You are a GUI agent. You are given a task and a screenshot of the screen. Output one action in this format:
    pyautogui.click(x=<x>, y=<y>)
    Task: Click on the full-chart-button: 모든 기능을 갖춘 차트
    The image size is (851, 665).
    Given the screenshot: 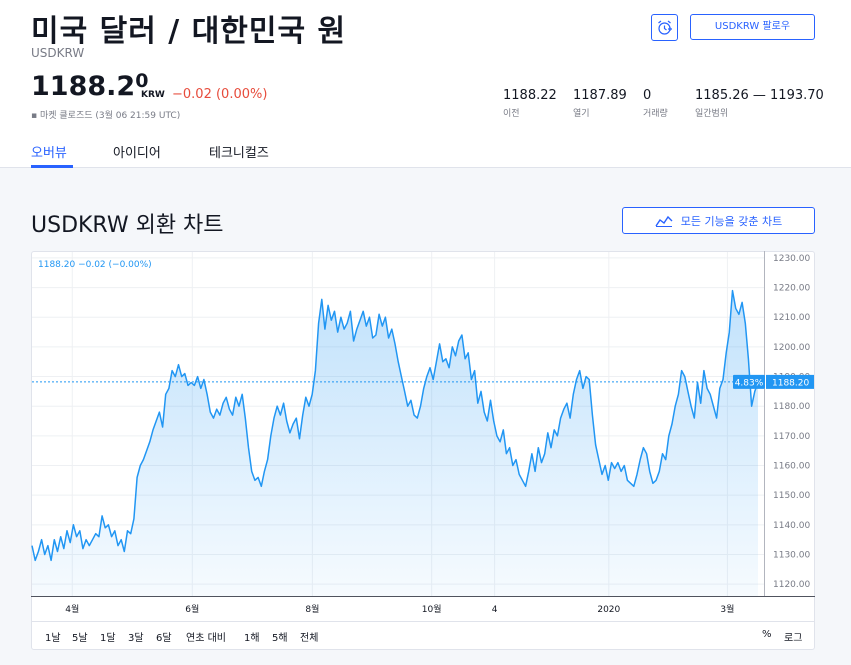 What is the action you would take?
    pyautogui.click(x=718, y=220)
    